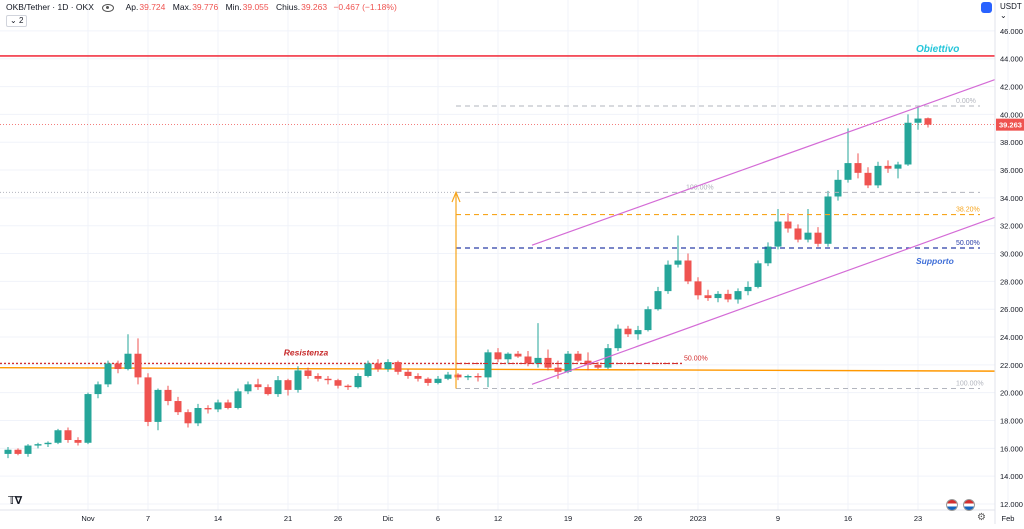  What do you see at coordinates (763, 162) in the screenshot?
I see `channel-upper-line` at bounding box center [763, 162].